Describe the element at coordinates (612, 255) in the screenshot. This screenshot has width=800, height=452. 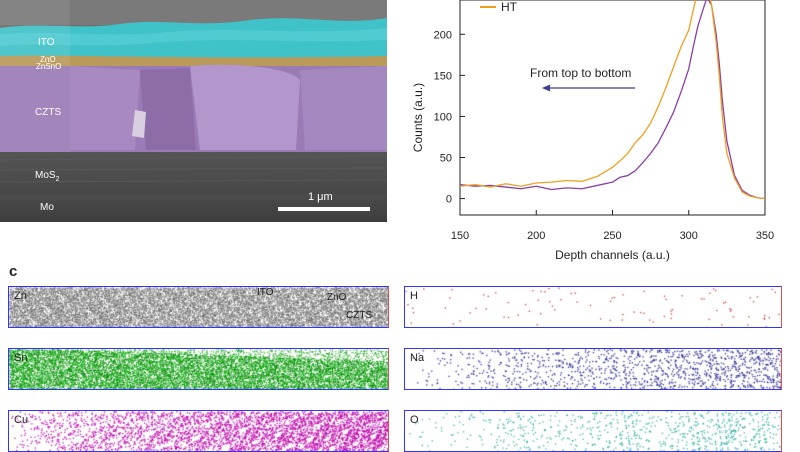
I see `x-axis-label: Depth channels (a.u.)` at that location.